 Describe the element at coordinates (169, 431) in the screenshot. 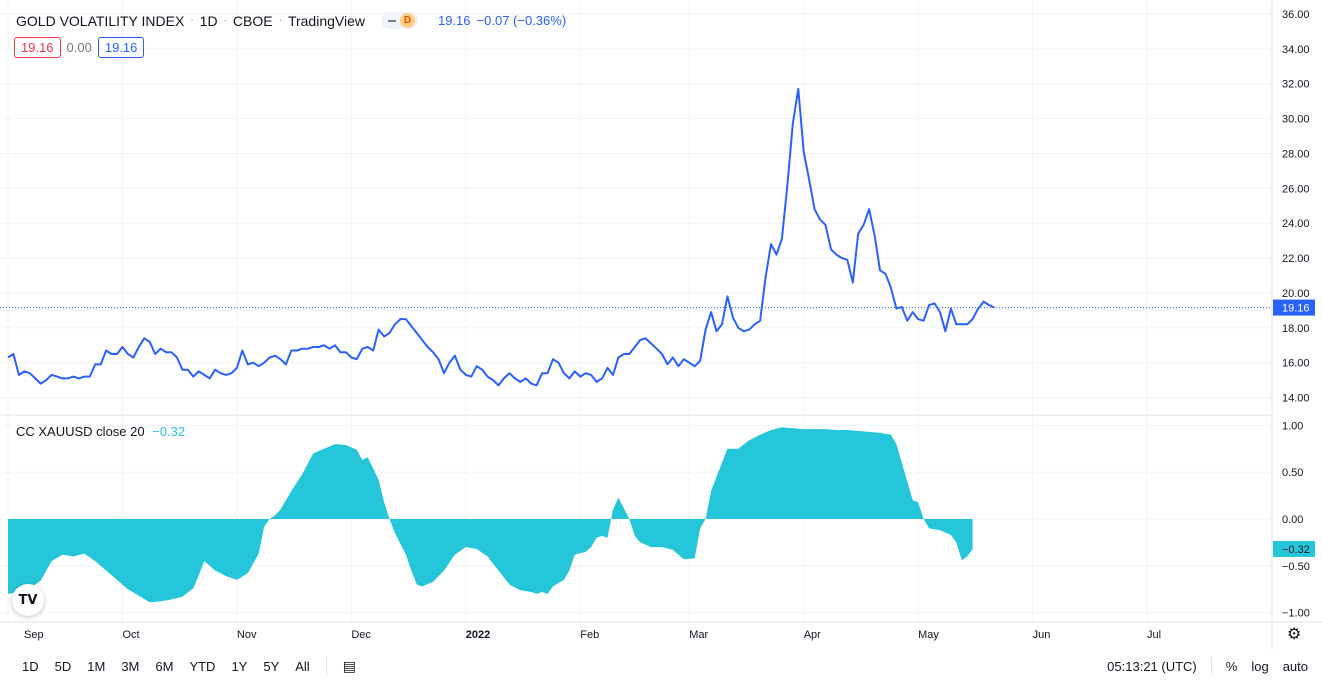

I see `indicator-value: −0.32` at that location.